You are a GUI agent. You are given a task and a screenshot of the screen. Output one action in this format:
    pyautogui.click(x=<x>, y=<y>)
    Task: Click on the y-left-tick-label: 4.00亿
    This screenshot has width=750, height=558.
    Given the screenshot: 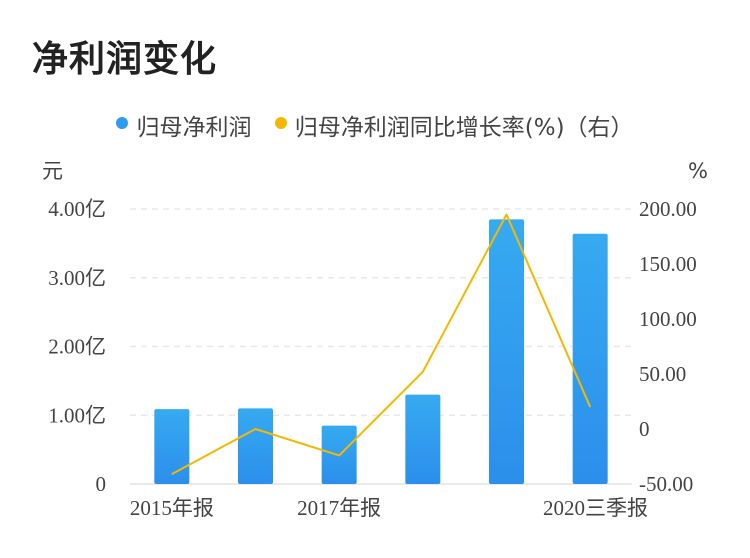 What is the action you would take?
    pyautogui.click(x=77, y=209)
    